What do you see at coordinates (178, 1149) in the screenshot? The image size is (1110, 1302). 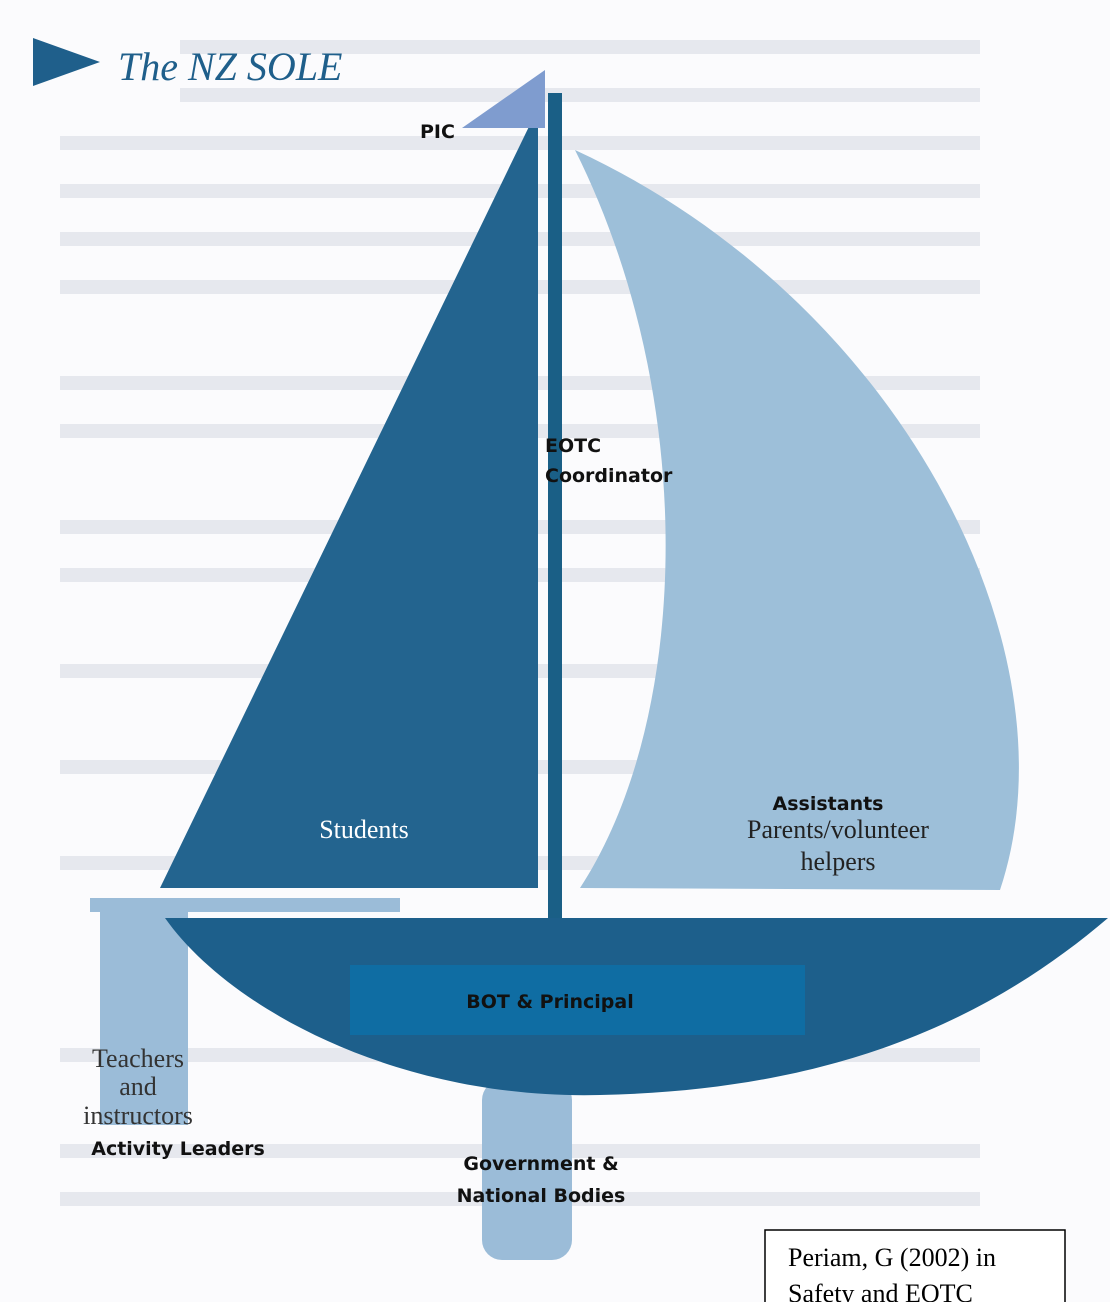 I see `boom-heading: Activity Leaders` at bounding box center [178, 1149].